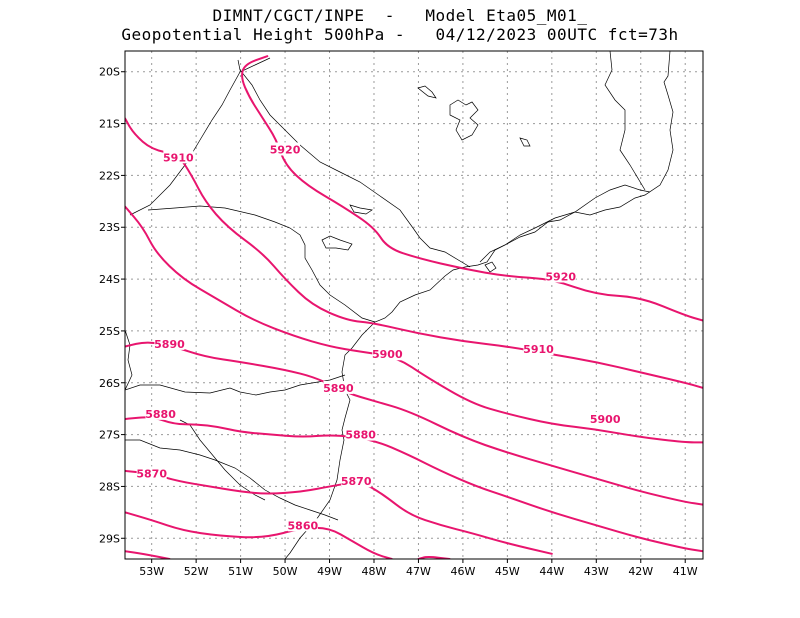 The image size is (800, 618). Describe the element at coordinates (109, 227) in the screenshot. I see `tick-label-lat: 23S` at that location.